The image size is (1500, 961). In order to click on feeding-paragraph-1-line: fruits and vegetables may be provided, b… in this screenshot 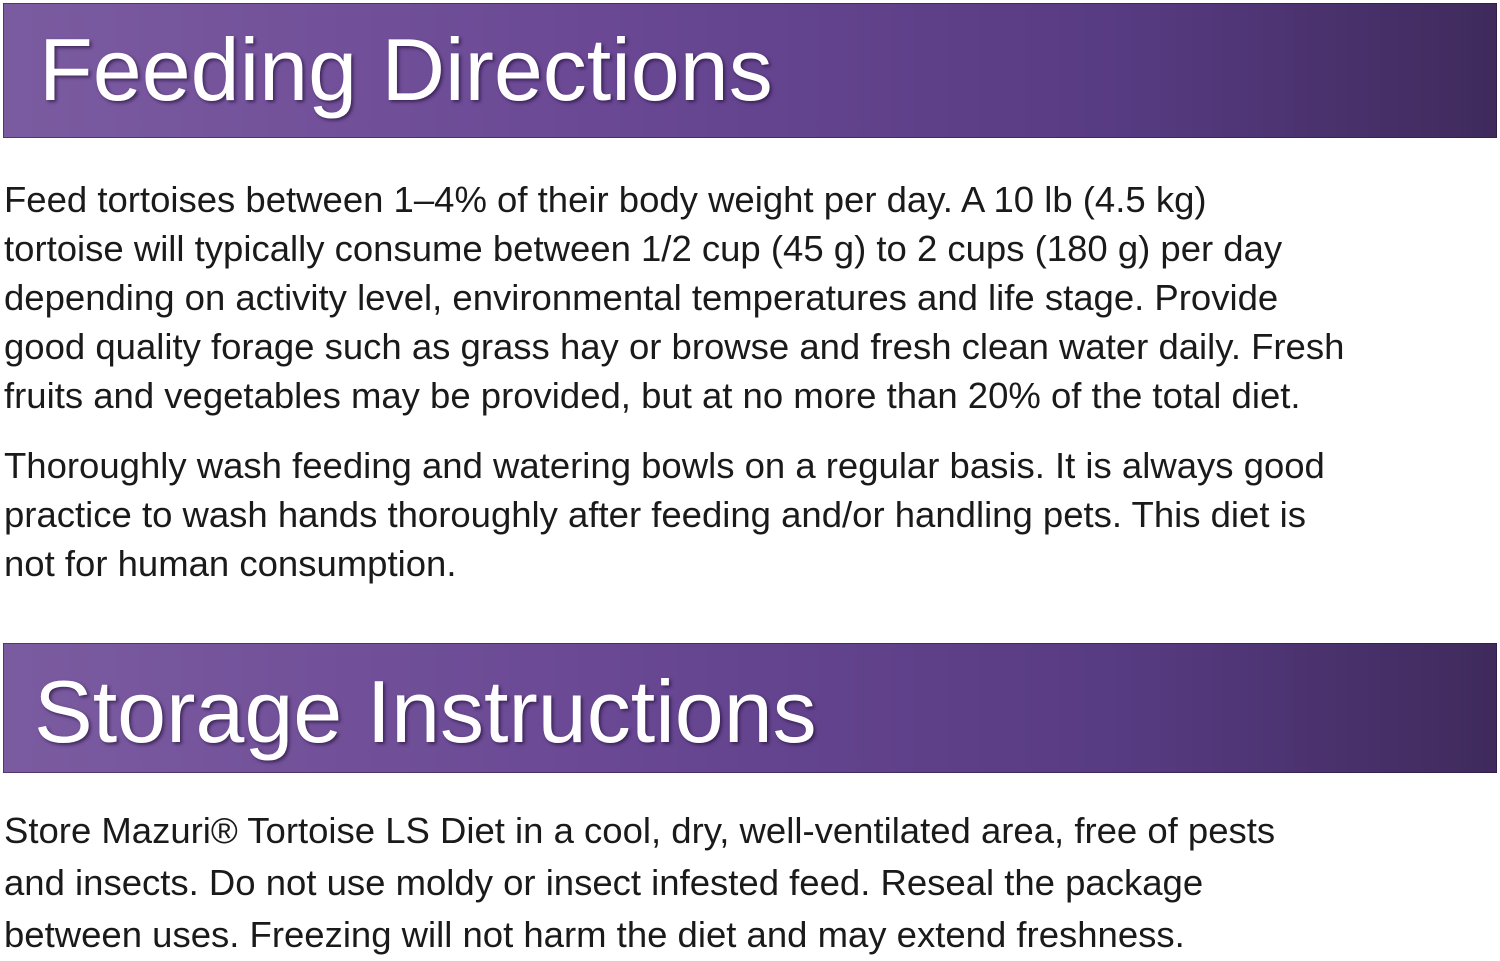, I will do `click(652, 395)`.